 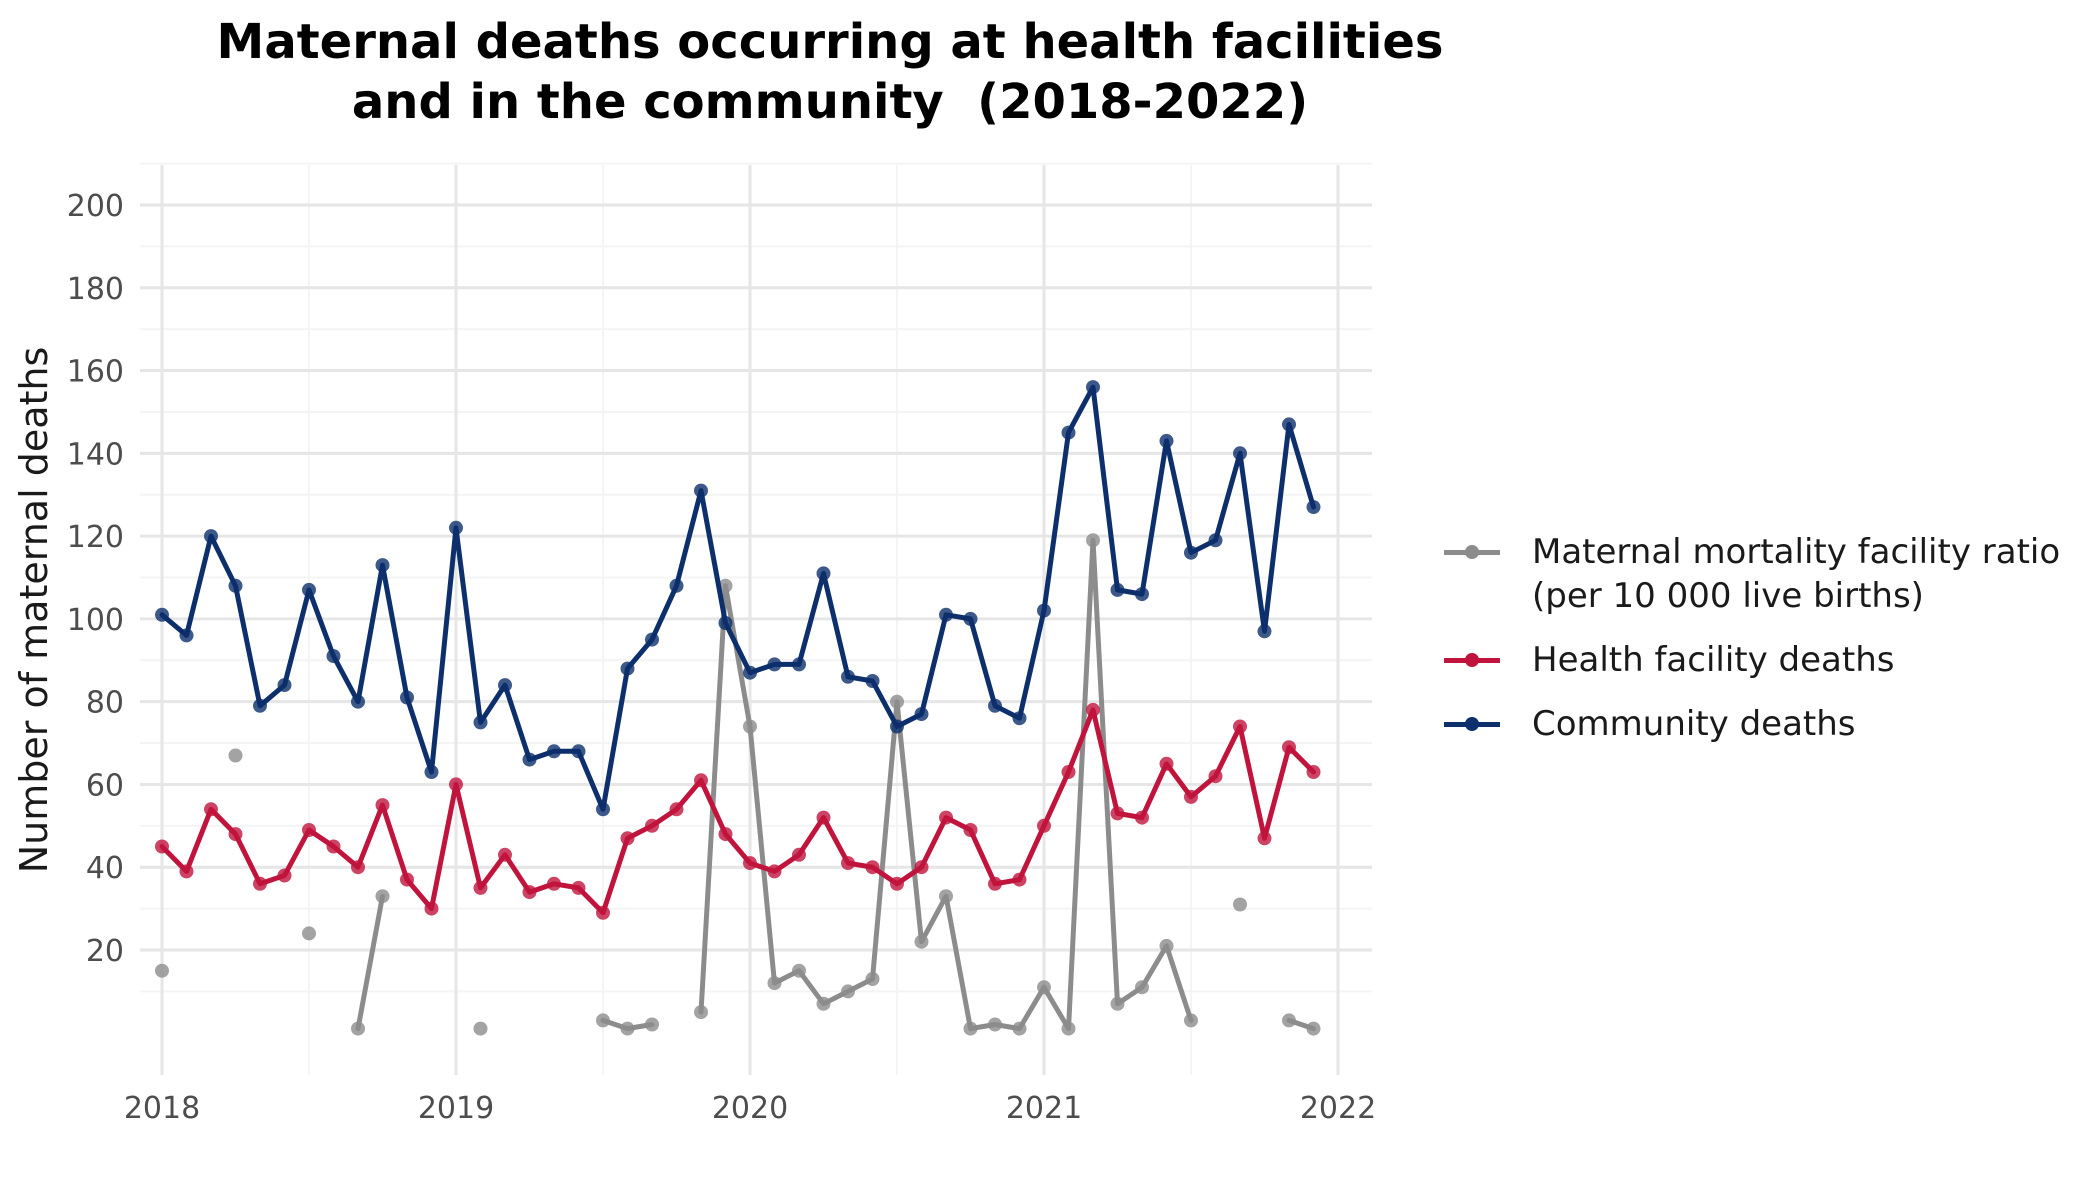 I want to click on series-line, so click(x=370, y=962).